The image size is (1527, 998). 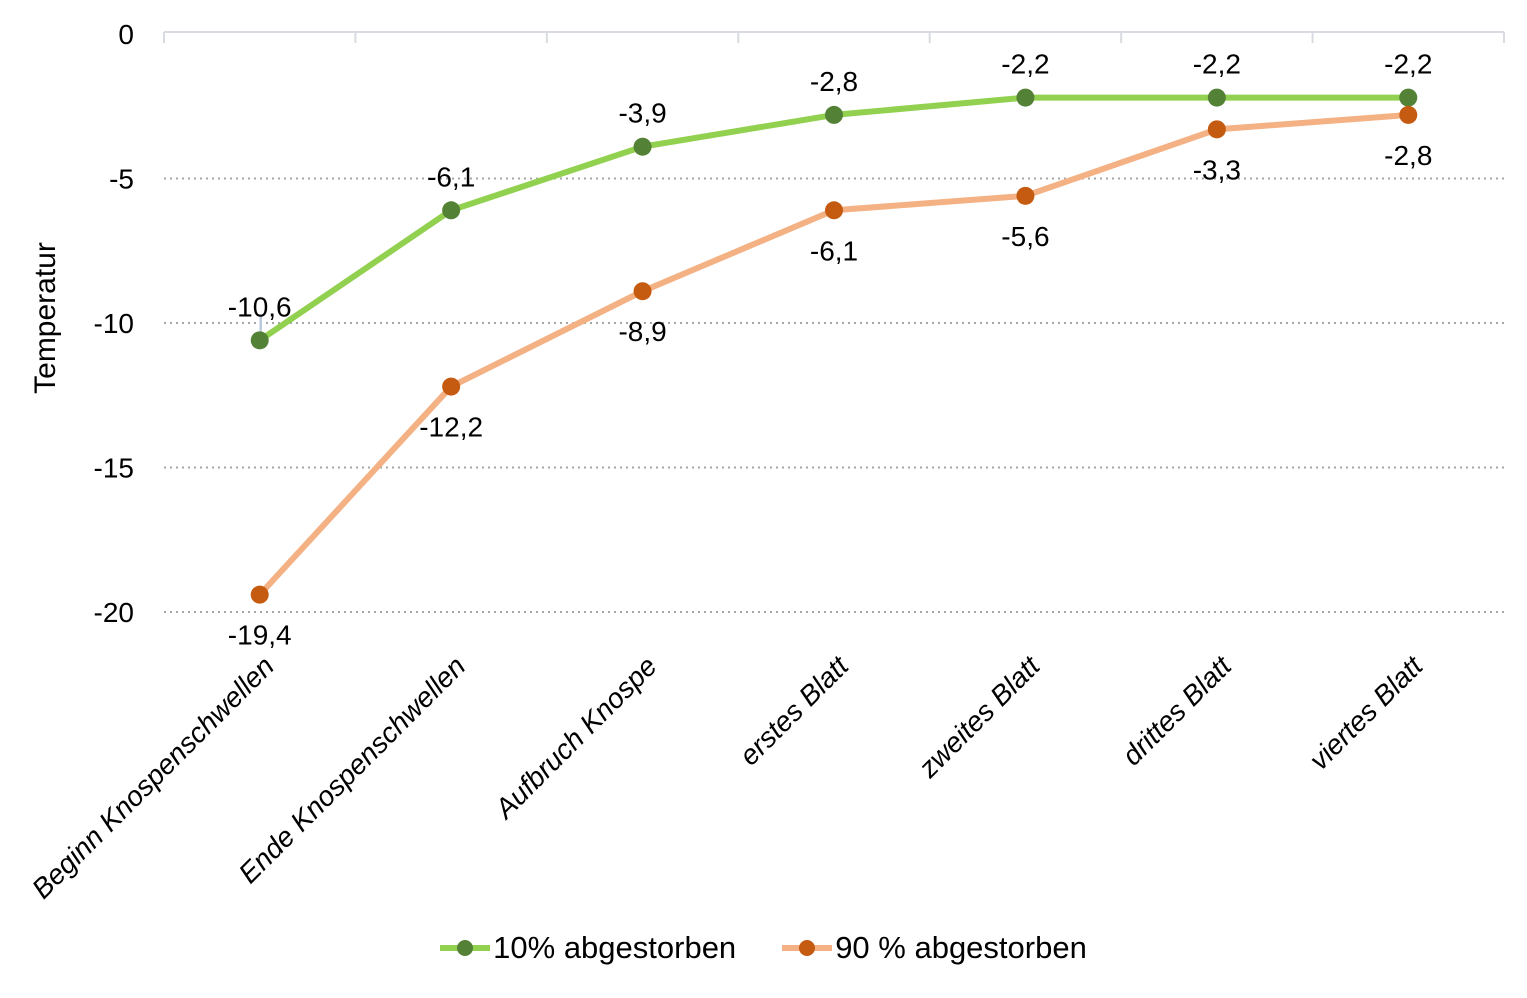 I want to click on y-axis-tick-label-4: -20, so click(x=114, y=612).